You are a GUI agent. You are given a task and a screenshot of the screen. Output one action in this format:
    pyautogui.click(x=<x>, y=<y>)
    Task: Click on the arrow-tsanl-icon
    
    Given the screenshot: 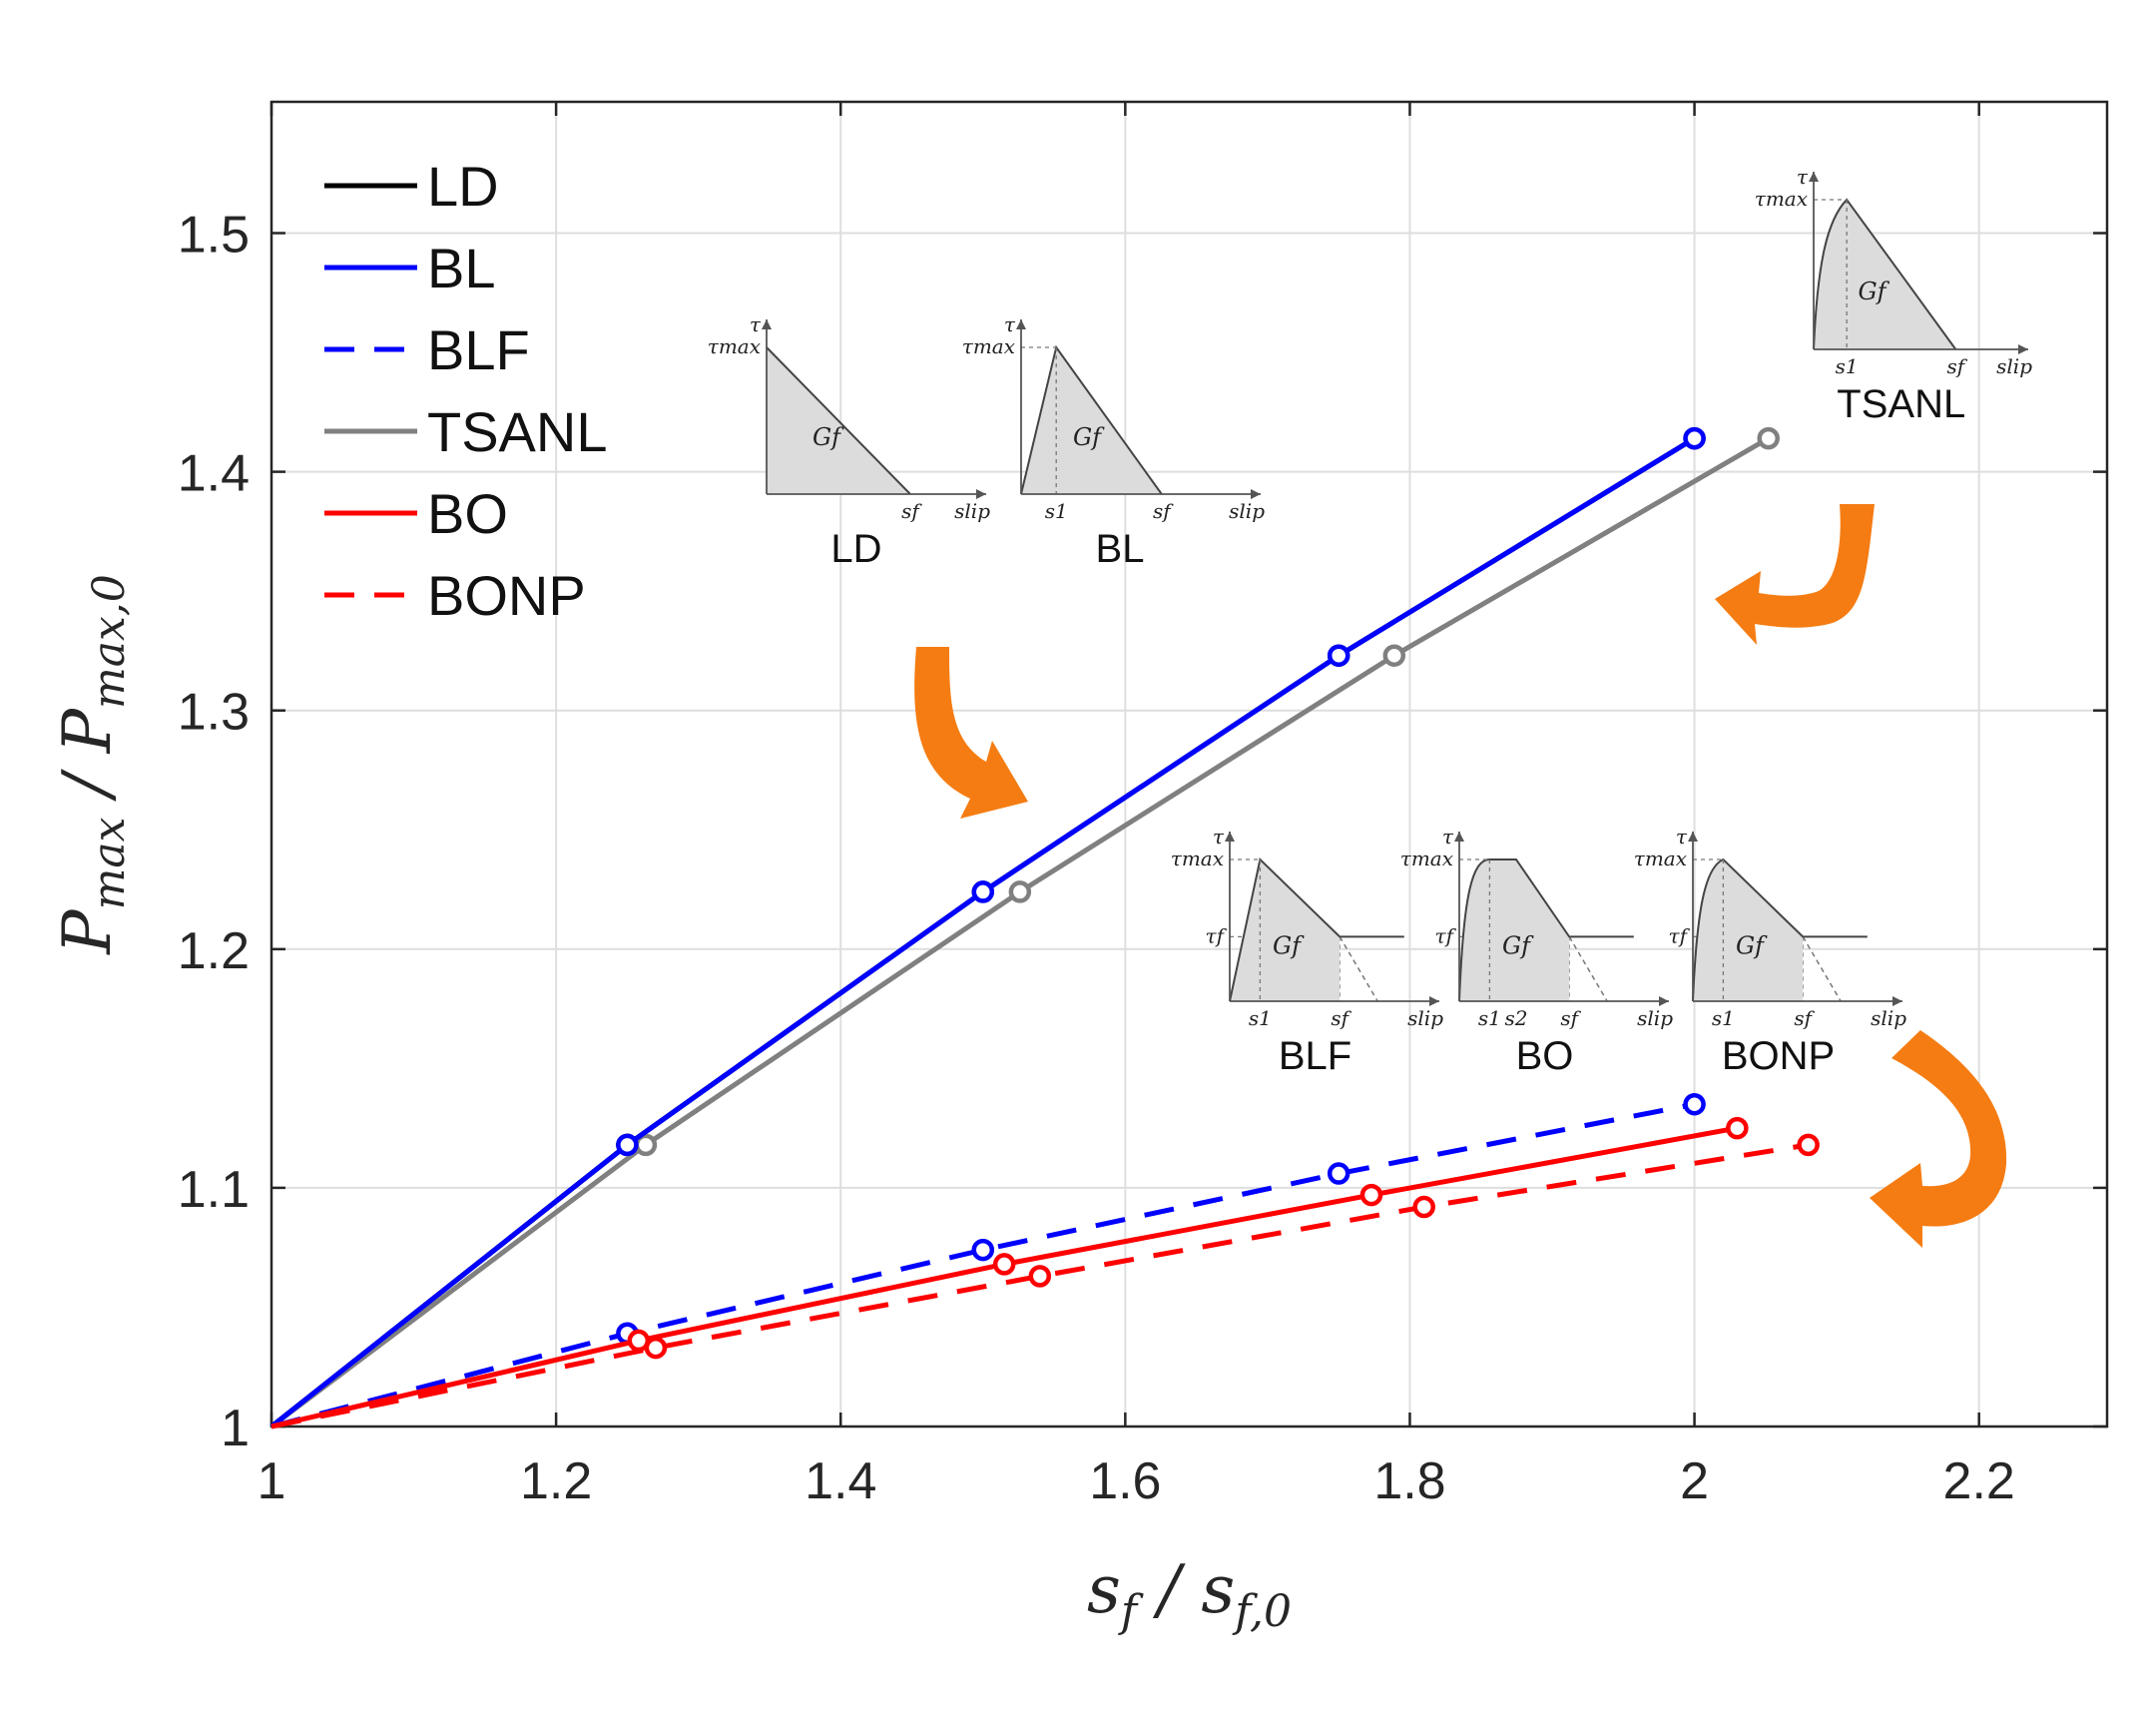 What is the action you would take?
    pyautogui.click(x=1795, y=574)
    